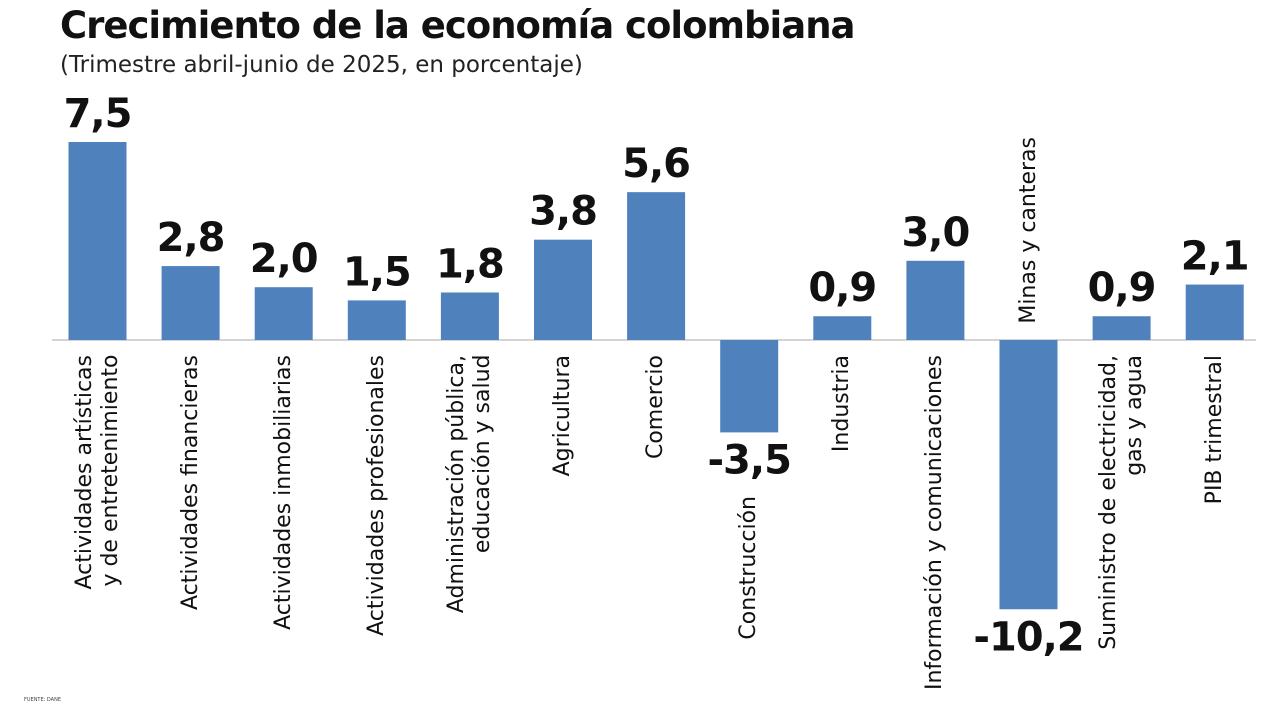 This screenshot has height=720, width=1280. Describe the element at coordinates (191, 238) in the screenshot. I see `value-label: 2,8` at that location.